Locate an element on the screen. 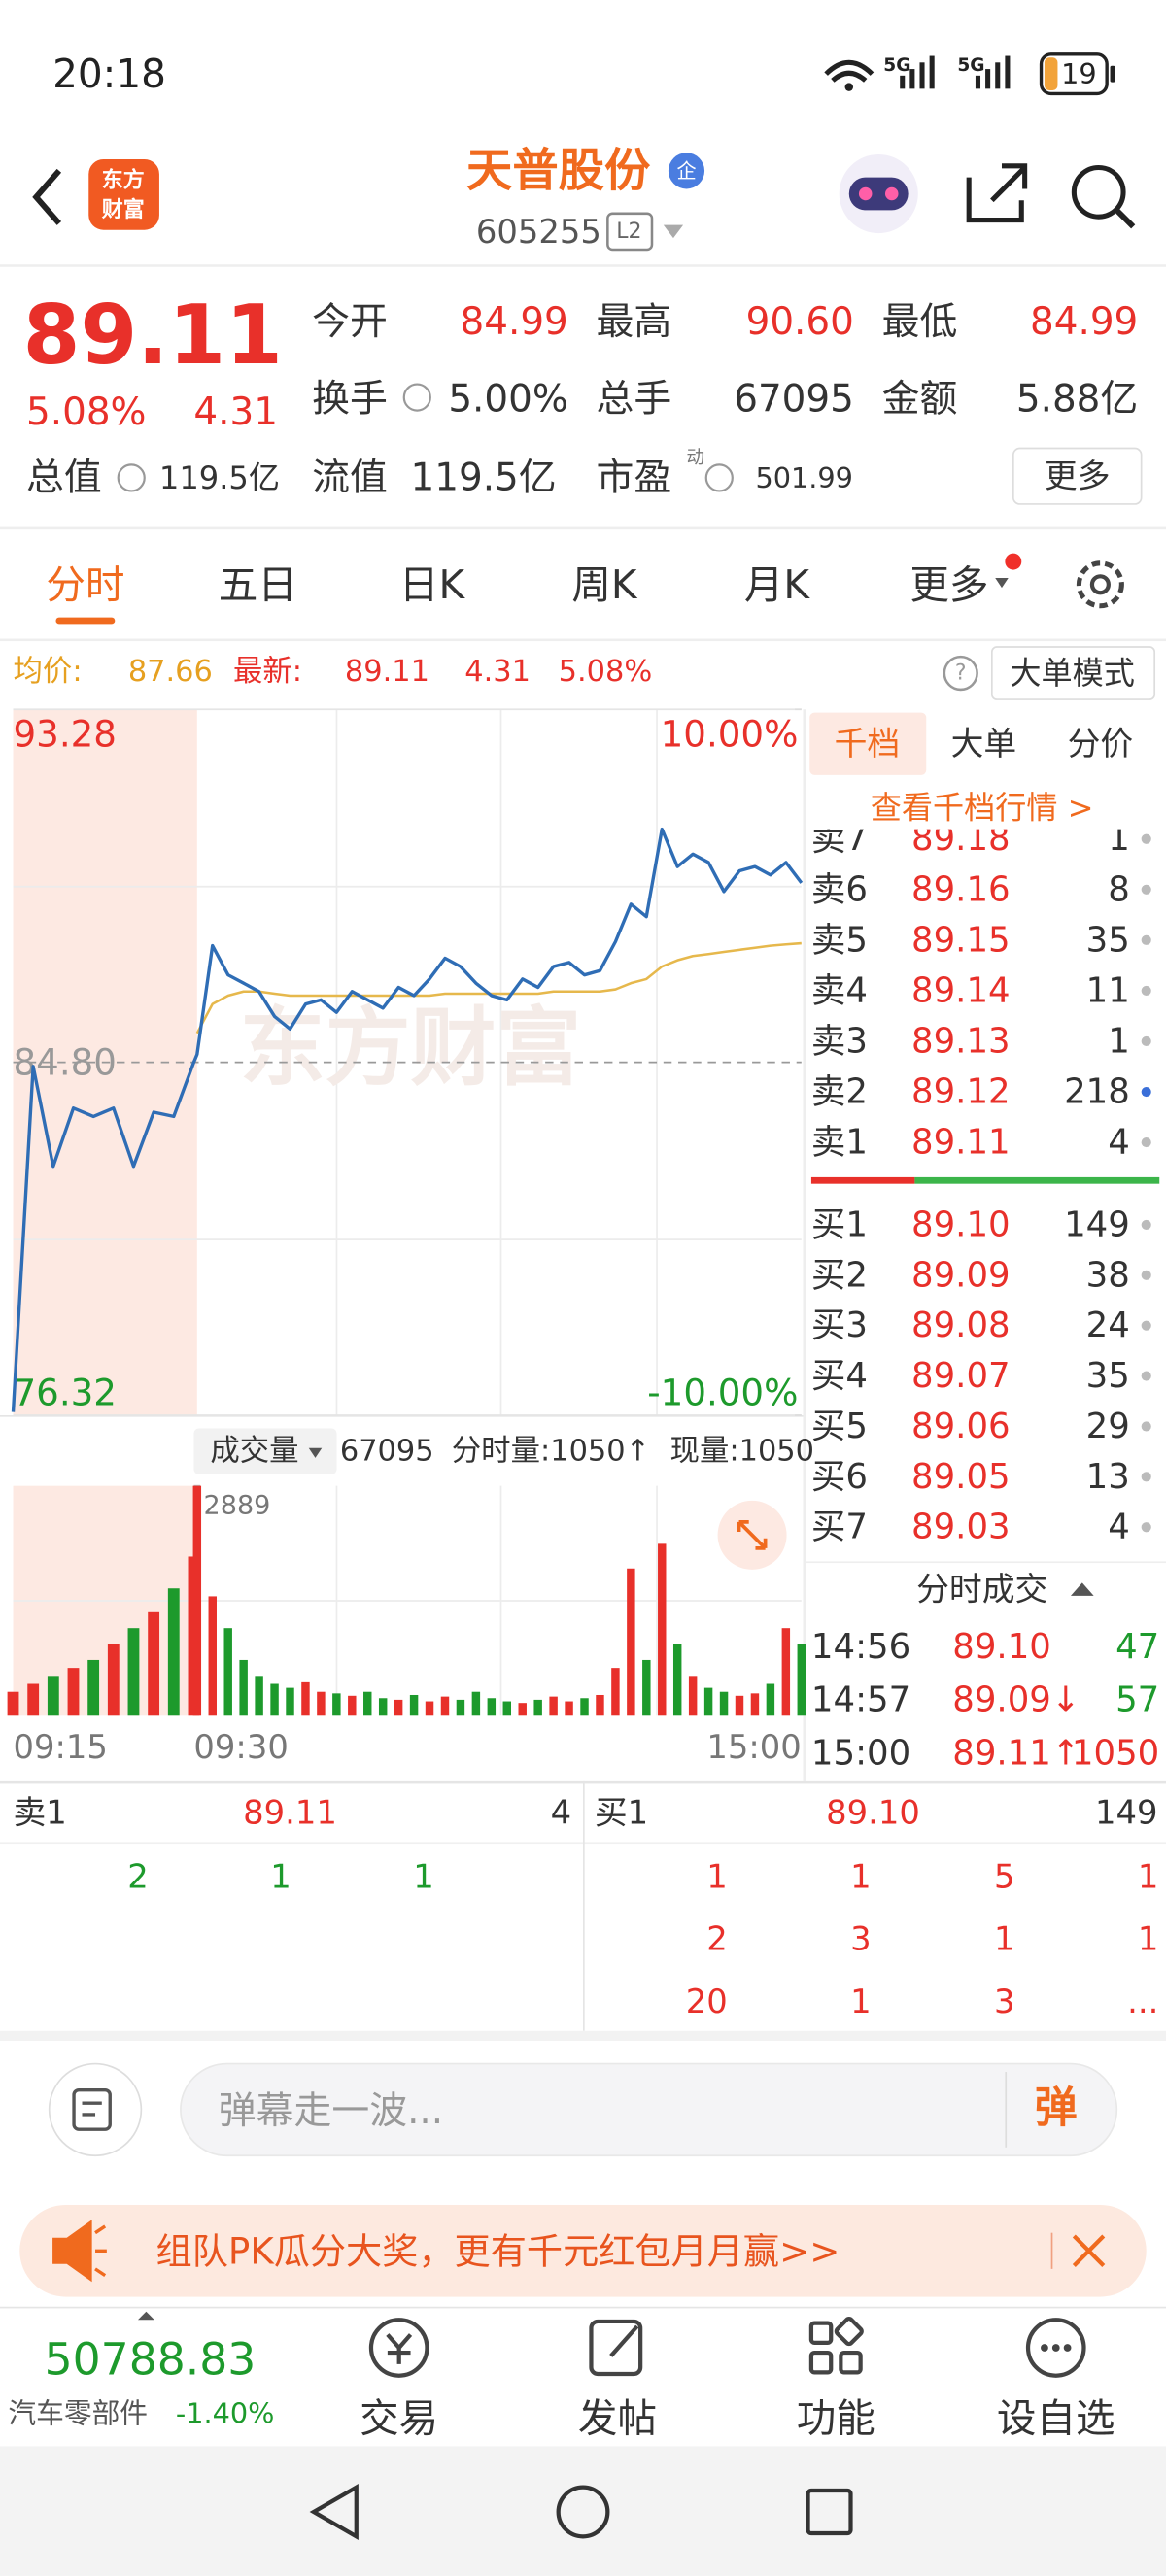 The width and height of the screenshot is (1166, 2576). average-line is located at coordinates (498, 987).